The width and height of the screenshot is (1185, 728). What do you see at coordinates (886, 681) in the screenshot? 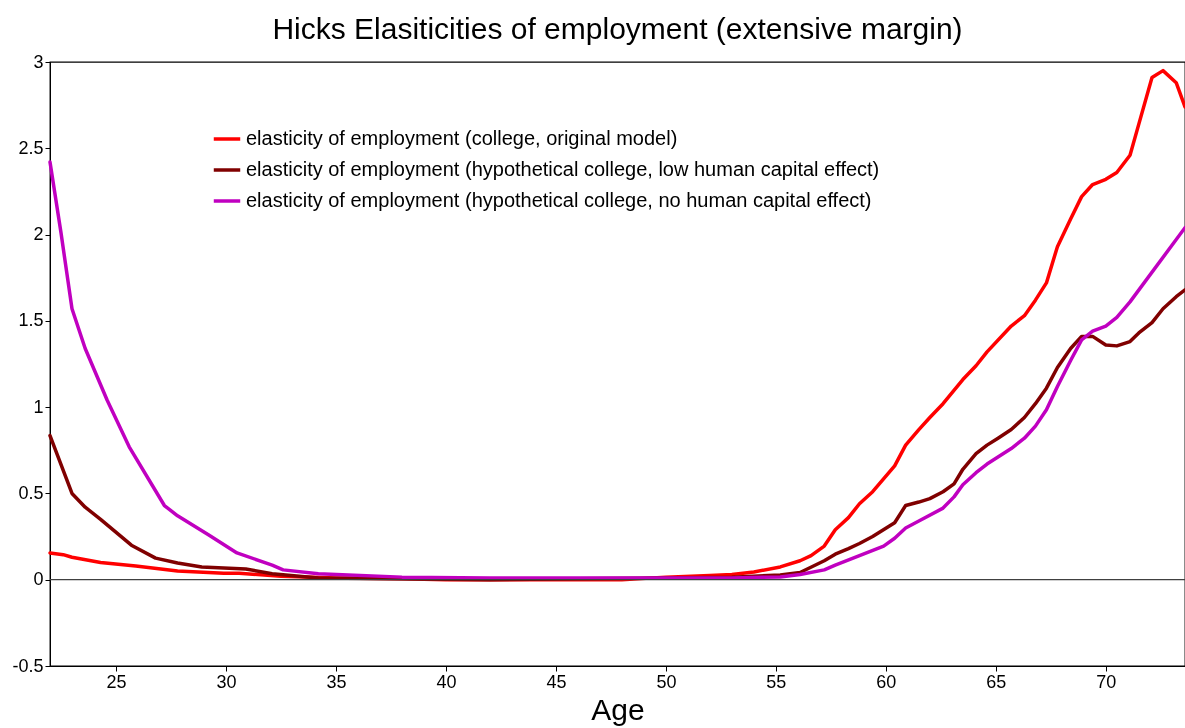
I see `x-tick-label: 60` at bounding box center [886, 681].